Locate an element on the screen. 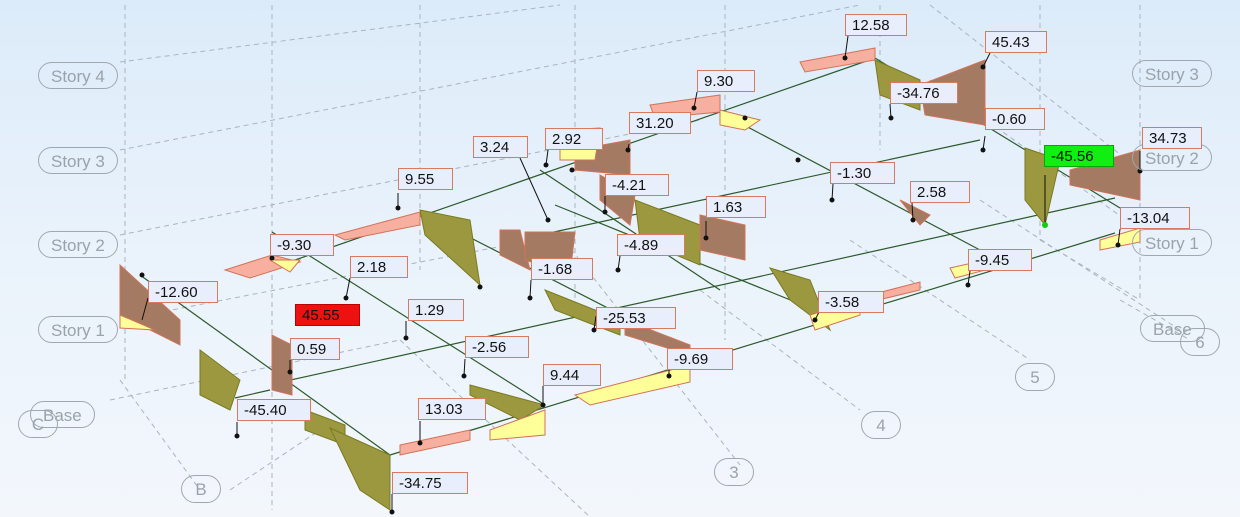 Image resolution: width=1240 pixels, height=517 pixels. moment-label: 45.43 is located at coordinates (1016, 42).